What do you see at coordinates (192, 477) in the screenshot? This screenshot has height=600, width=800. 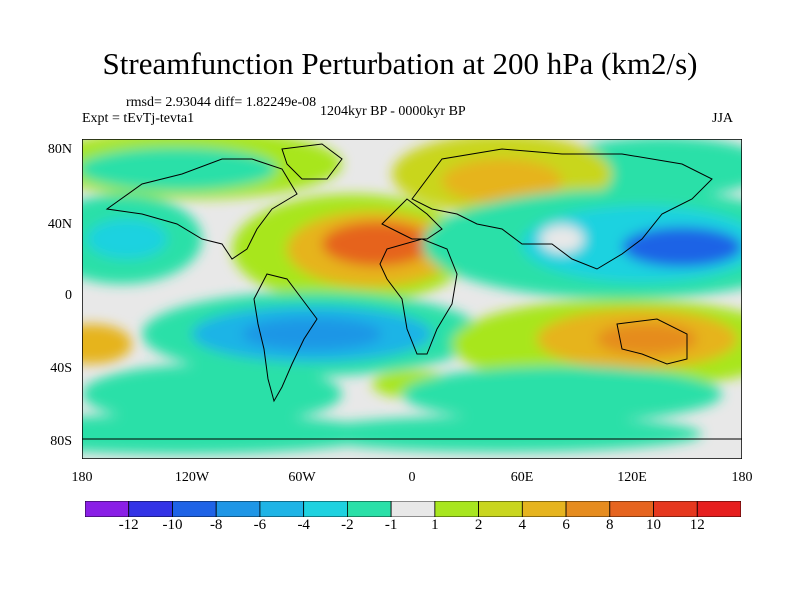 I see `lon-tick-120w: 120W` at bounding box center [192, 477].